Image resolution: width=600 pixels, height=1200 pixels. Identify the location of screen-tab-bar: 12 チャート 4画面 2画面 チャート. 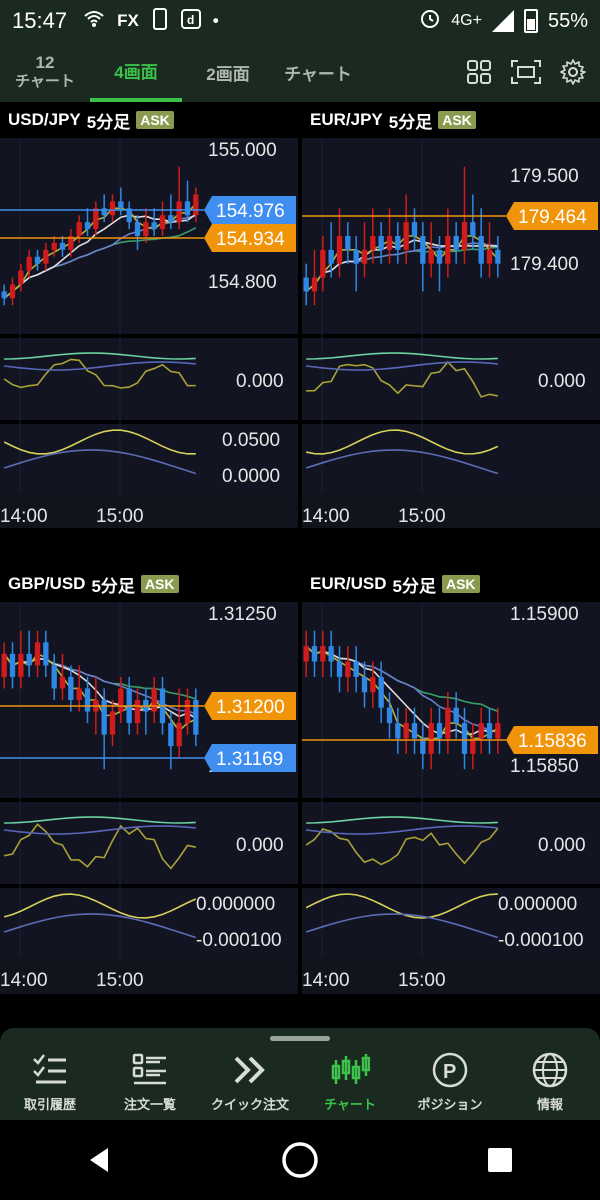
(300, 72).